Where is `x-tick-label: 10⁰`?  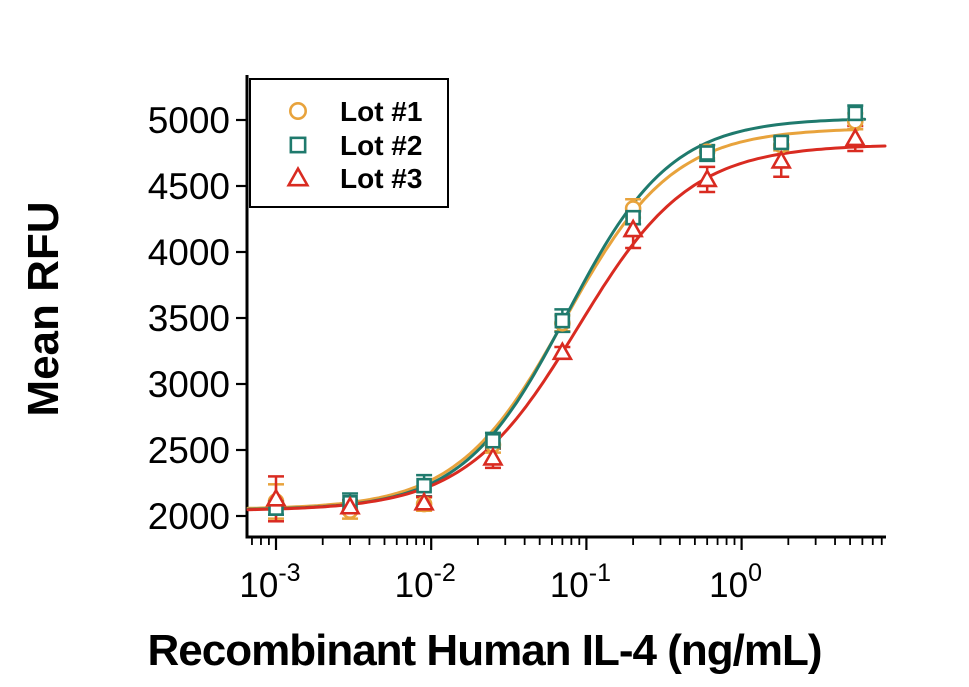
x-tick-label: 10⁰ is located at coordinates (735, 582).